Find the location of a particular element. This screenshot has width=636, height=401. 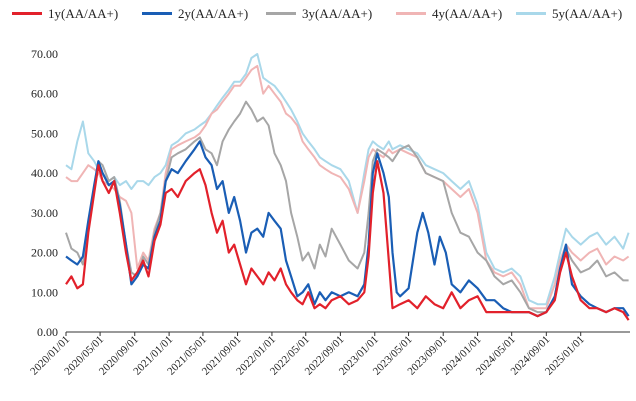

legend-label-3y: 3y(AA/AA+) is located at coordinates (337, 13).